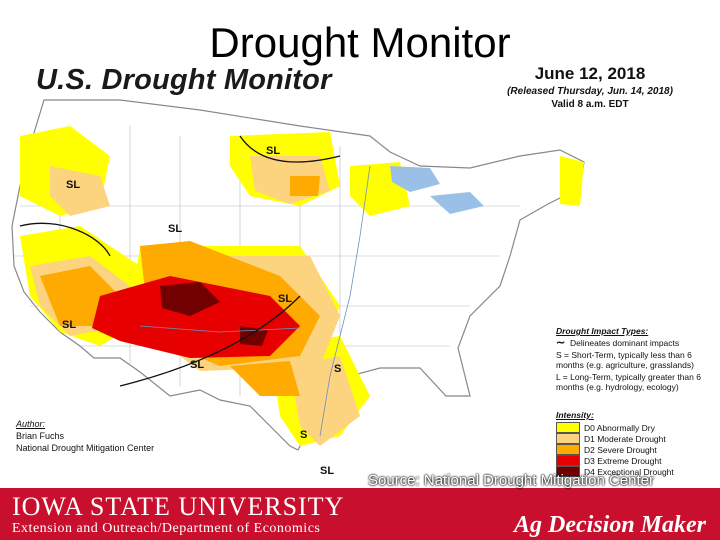  I want to click on great-lakes, so click(437, 190).